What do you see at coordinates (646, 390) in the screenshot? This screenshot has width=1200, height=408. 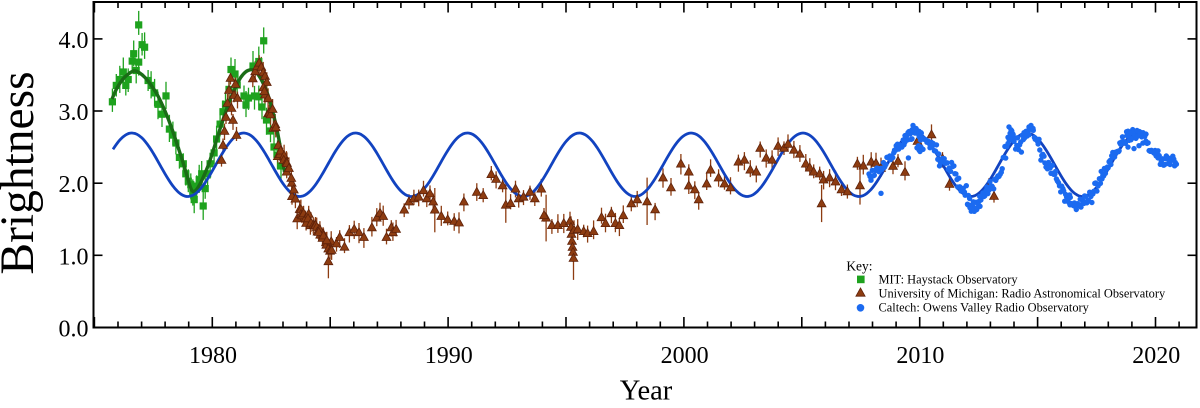 I see `svg-text: Year` at bounding box center [646, 390].